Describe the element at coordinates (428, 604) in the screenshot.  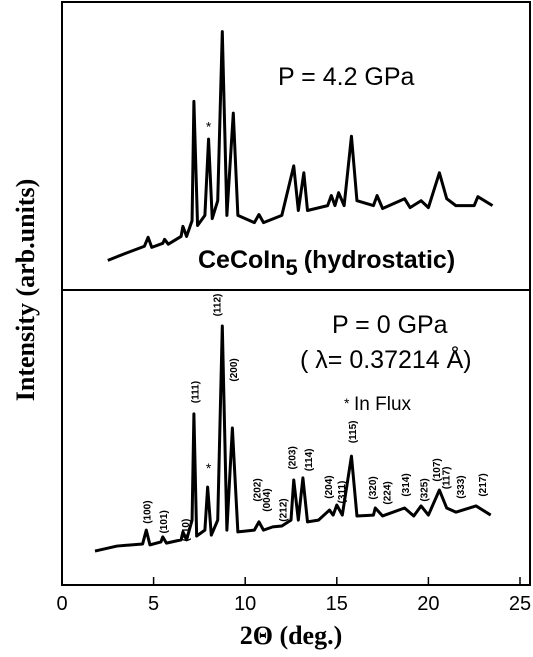
I see `x-tick-label: 20` at that location.